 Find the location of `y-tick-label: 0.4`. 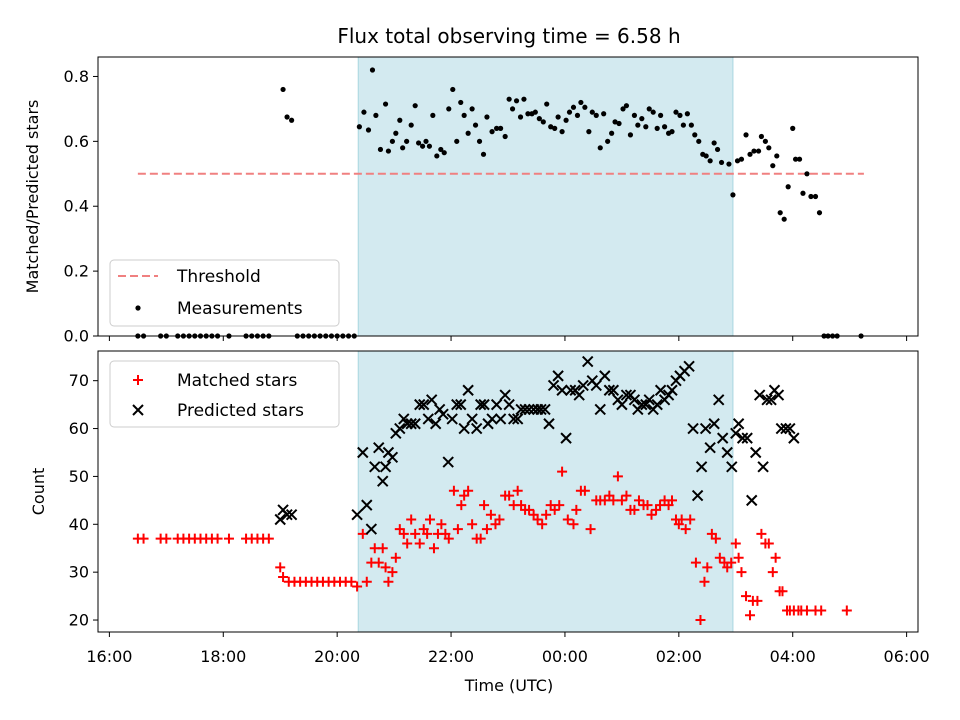

y-tick-label: 0.4 is located at coordinates (76, 206).